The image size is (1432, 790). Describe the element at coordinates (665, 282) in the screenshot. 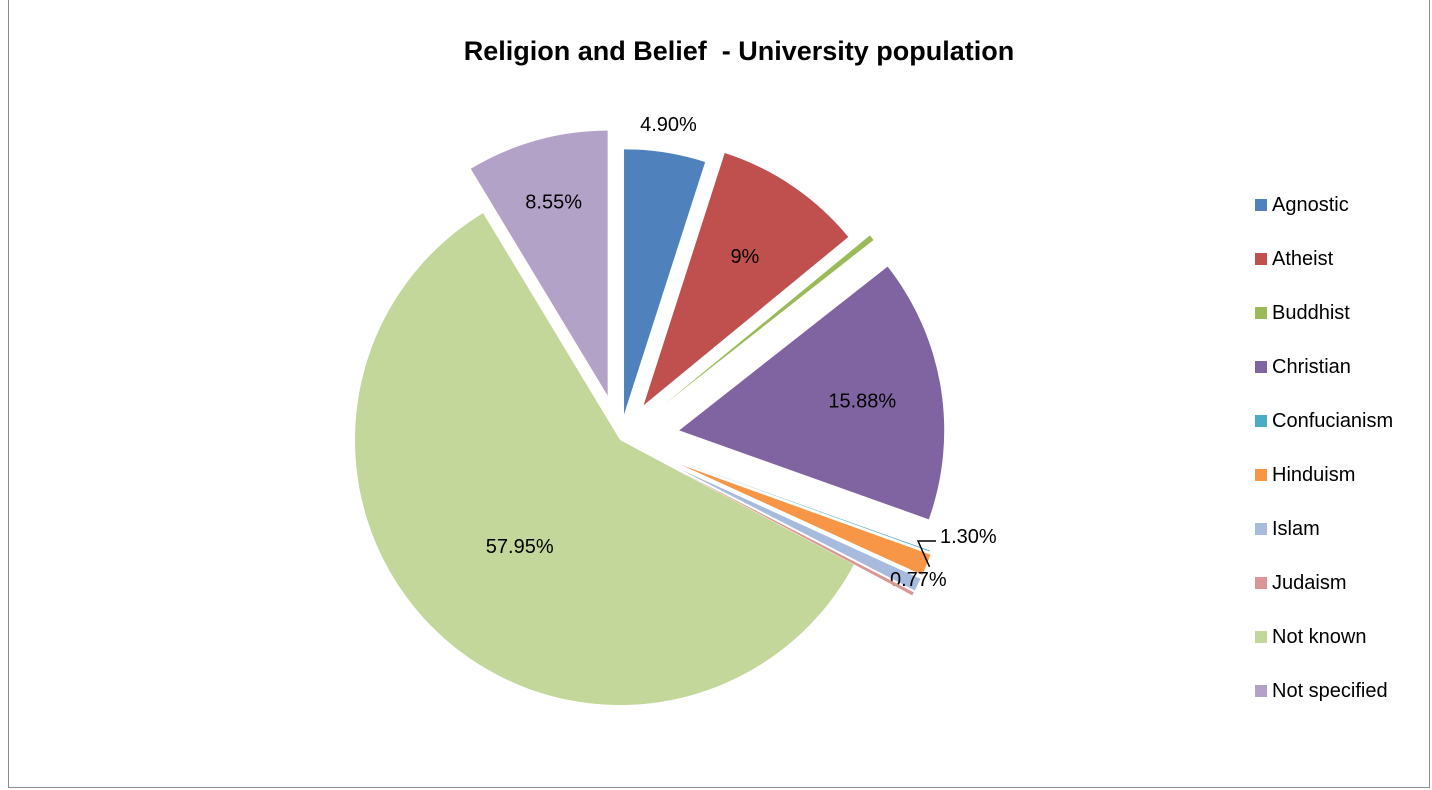

I see `pie-slice-agnostic` at that location.